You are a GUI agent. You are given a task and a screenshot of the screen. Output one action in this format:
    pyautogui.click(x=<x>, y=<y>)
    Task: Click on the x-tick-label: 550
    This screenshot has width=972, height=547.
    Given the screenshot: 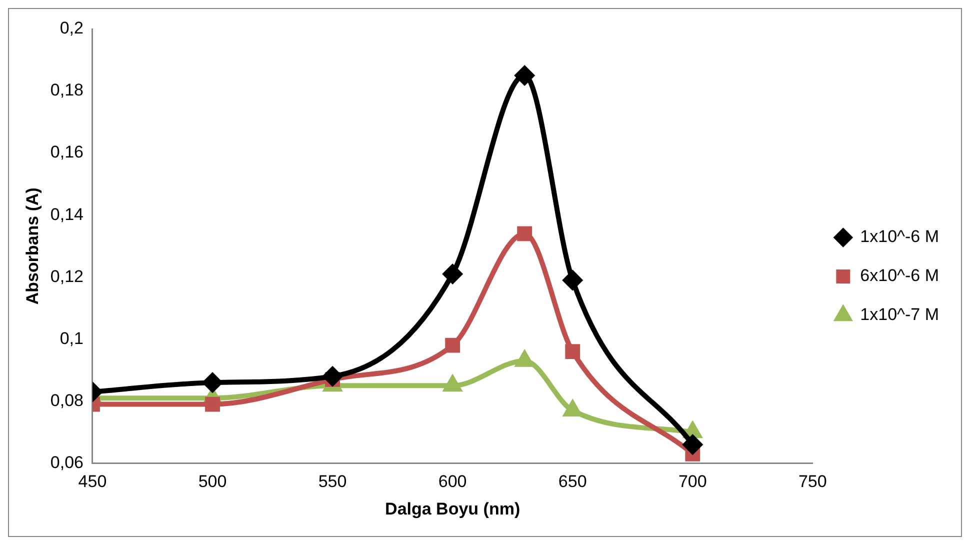 What is the action you would take?
    pyautogui.click(x=332, y=482)
    